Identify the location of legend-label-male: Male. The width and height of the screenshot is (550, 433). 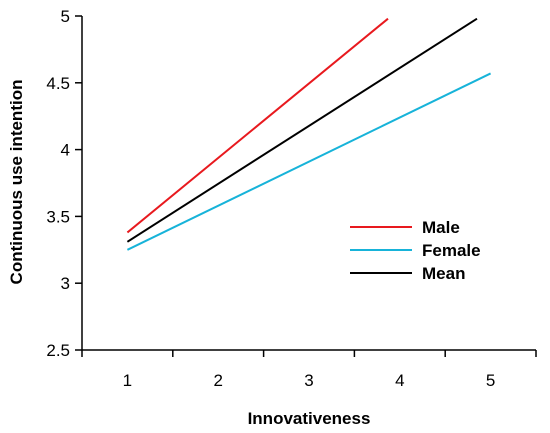
(441, 227).